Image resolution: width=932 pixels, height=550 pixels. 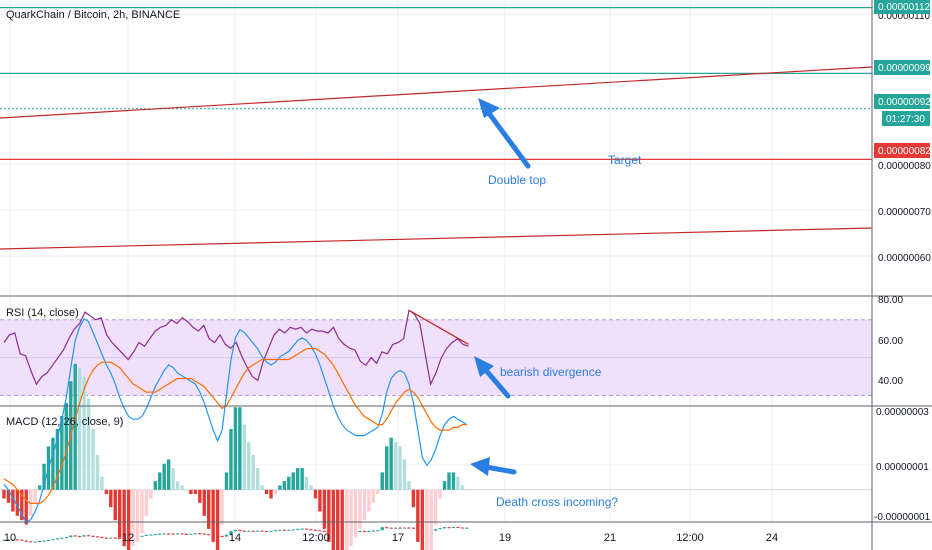 I want to click on rsi-divergence-line, so click(x=438, y=327).